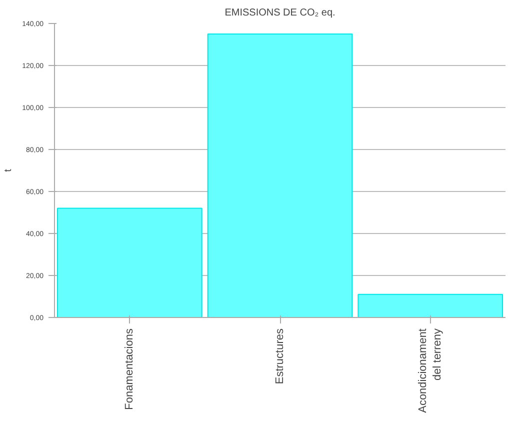 The image size is (529, 421). Describe the element at coordinates (8, 170) in the screenshot. I see `y-axis-title: t` at that location.